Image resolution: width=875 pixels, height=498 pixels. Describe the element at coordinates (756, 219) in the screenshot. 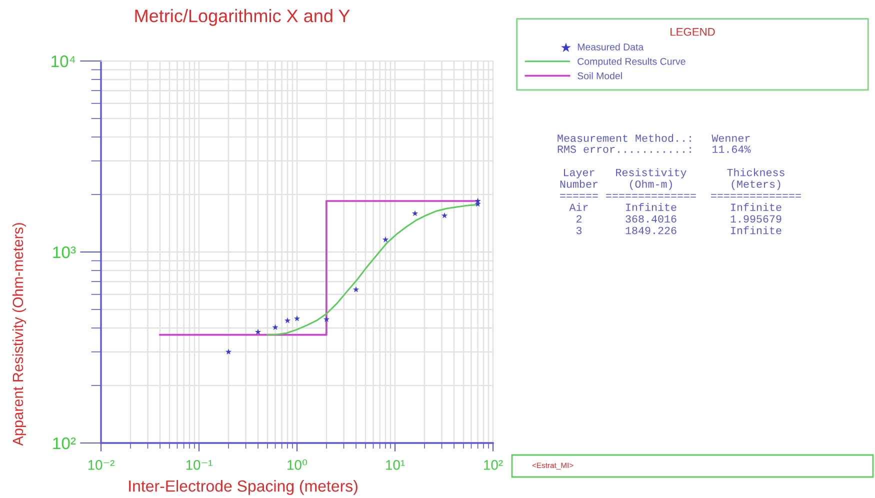

I see `text: 1.995679` at that location.